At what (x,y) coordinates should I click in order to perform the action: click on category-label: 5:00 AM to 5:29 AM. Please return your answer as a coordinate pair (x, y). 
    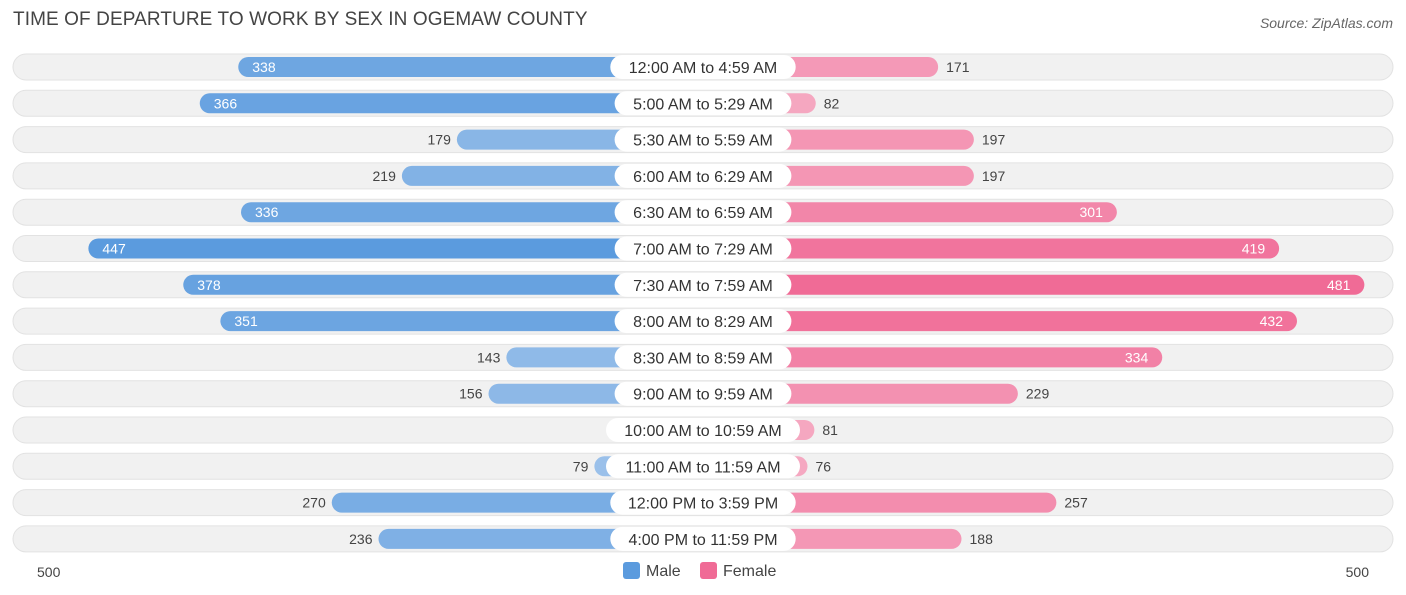
    Looking at the image, I should click on (703, 104).